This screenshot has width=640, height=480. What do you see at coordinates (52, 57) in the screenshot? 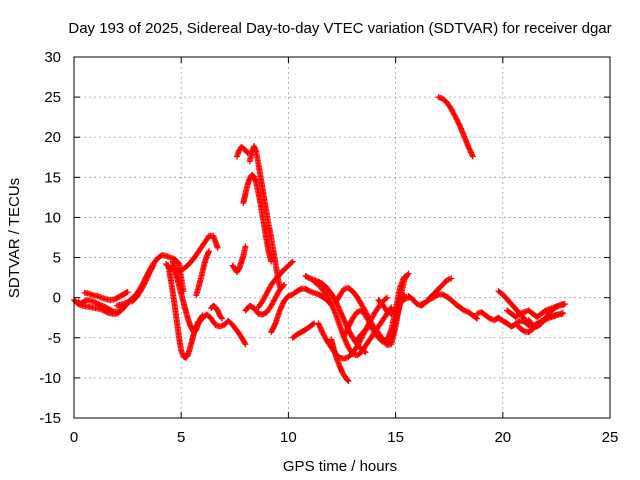
I see `y-tick-label: 30` at bounding box center [52, 57].